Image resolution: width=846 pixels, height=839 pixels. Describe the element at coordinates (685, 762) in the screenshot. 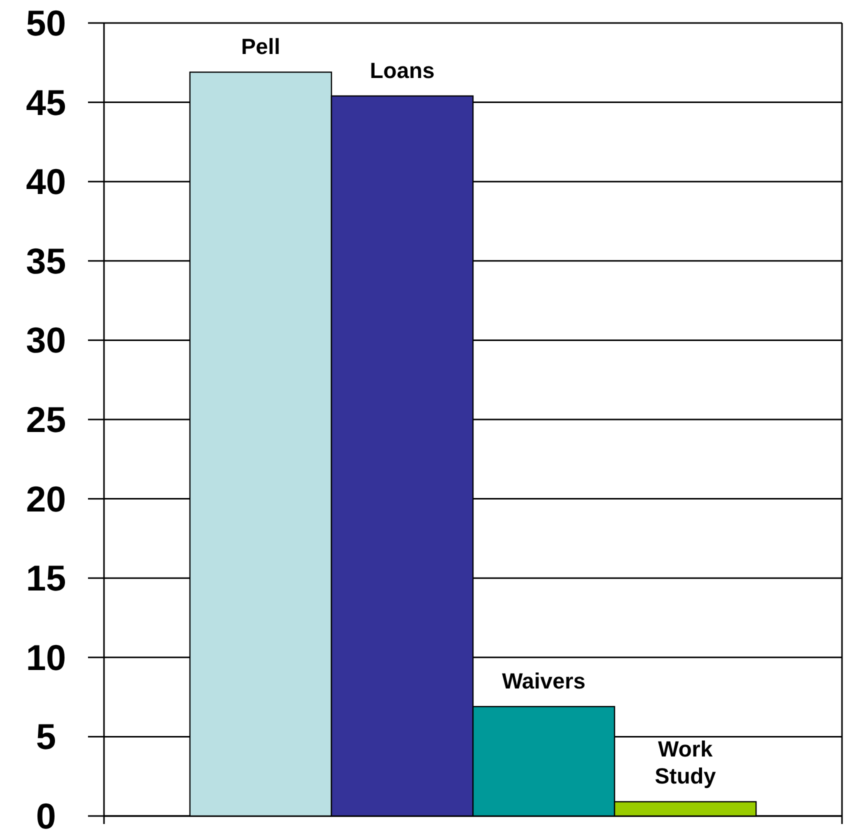

I see `series-label: Work Study` at that location.